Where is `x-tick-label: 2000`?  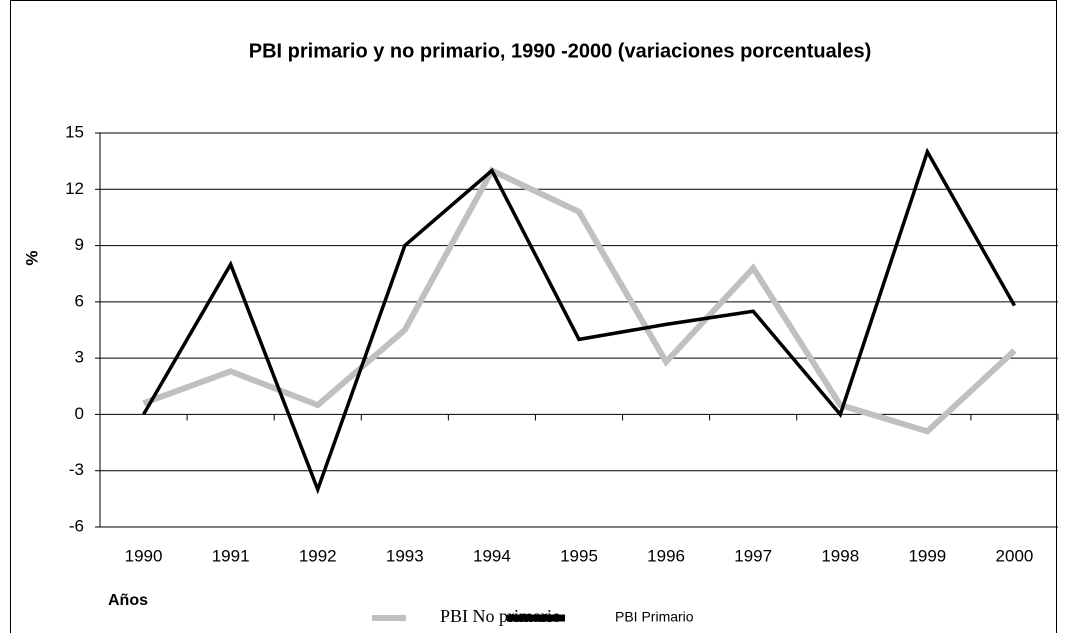 x-tick-label: 2000 is located at coordinates (1015, 555).